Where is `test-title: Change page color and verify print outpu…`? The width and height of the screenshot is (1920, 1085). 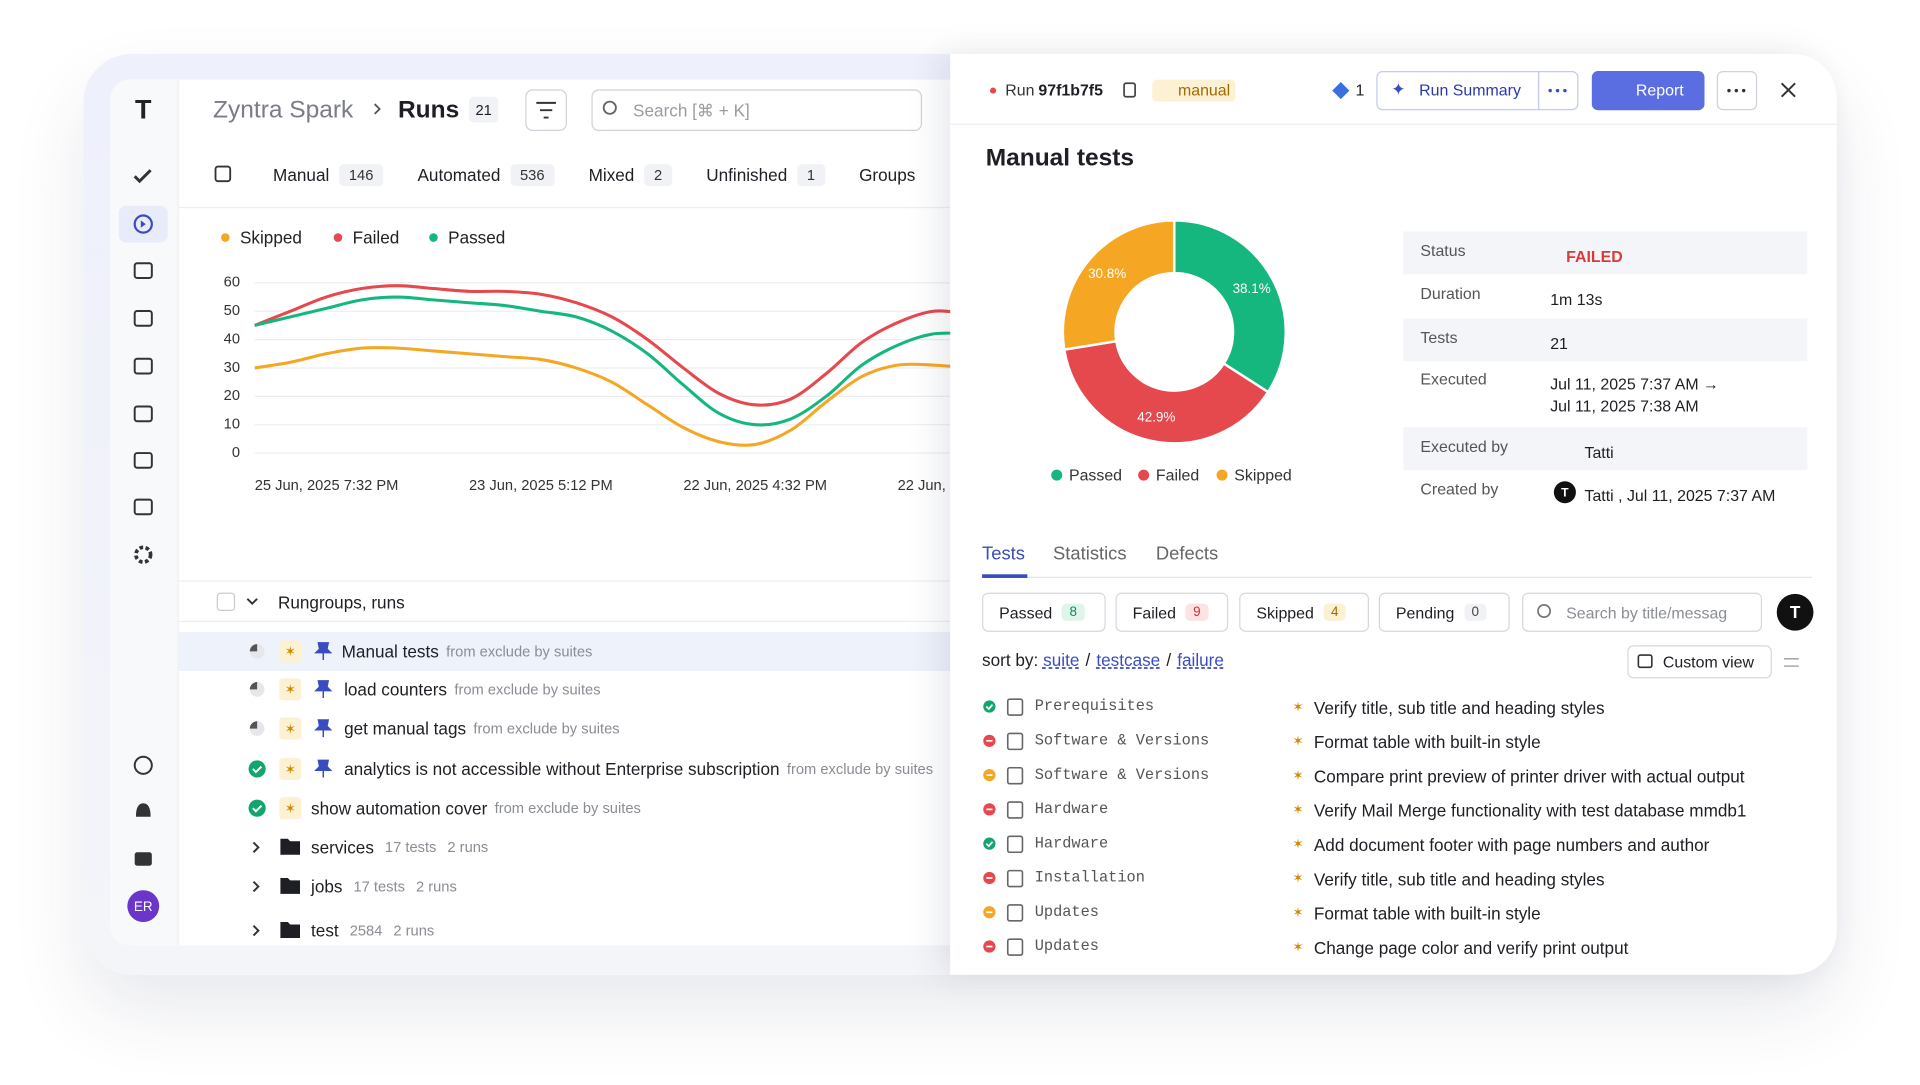 test-title: Change page color and verify print outpu… is located at coordinates (1471, 947).